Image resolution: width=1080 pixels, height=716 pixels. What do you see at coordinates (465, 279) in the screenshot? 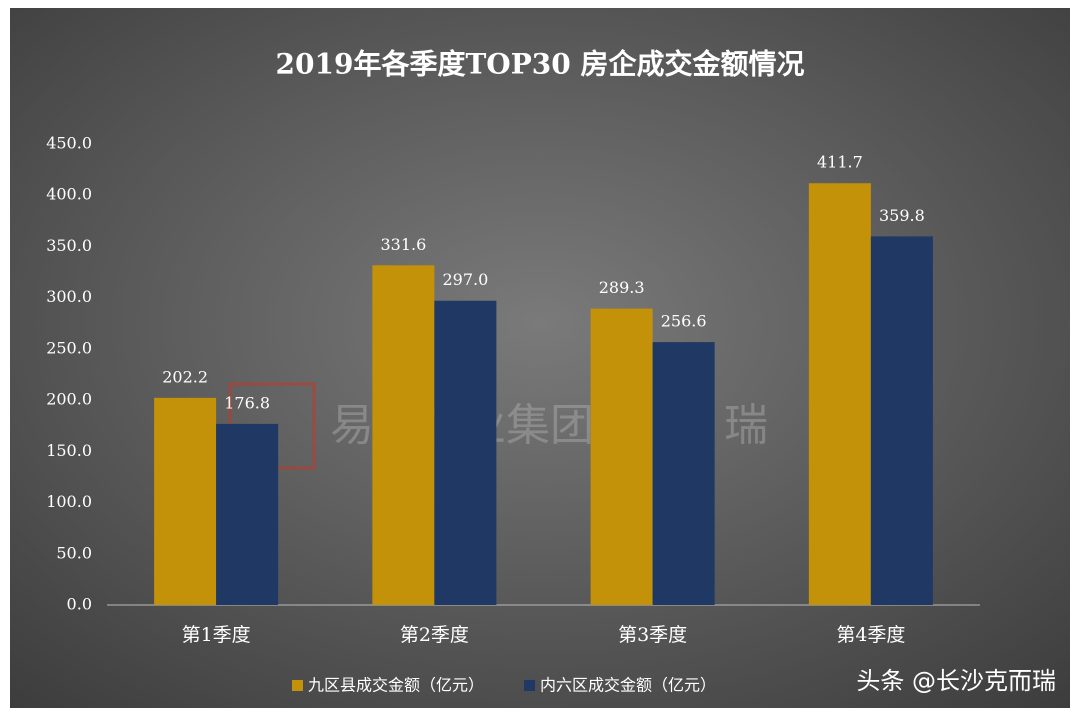
I see `value-label: 297.0` at bounding box center [465, 279].